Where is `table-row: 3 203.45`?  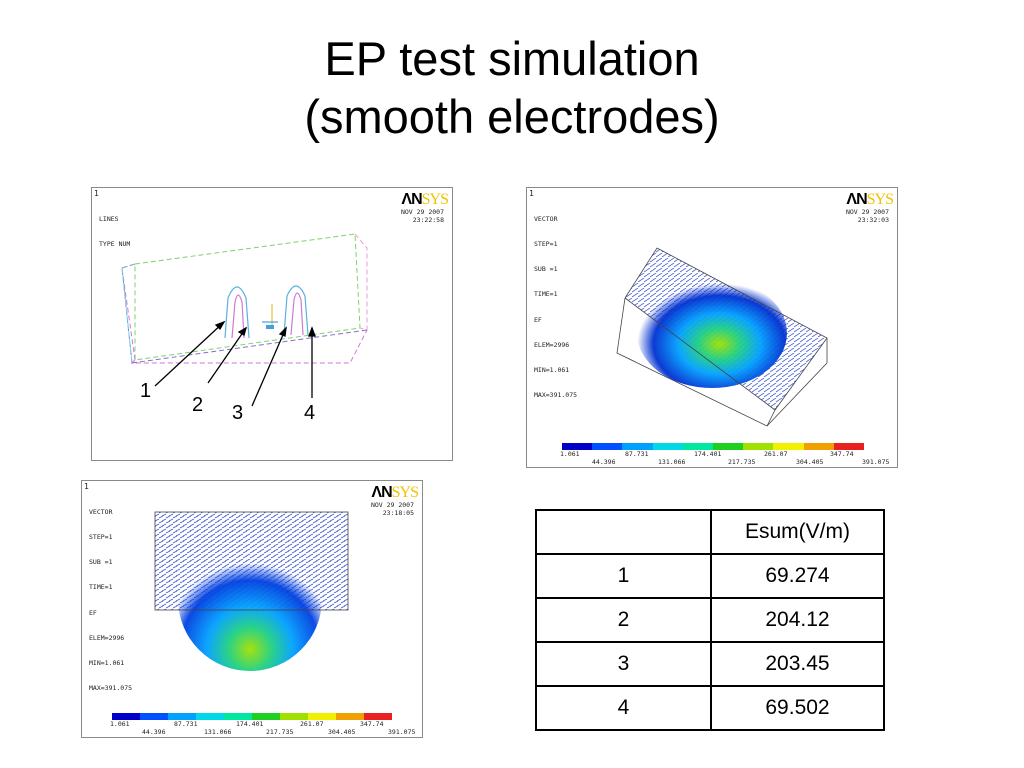
table-row: 3 203.45 is located at coordinates (710, 664).